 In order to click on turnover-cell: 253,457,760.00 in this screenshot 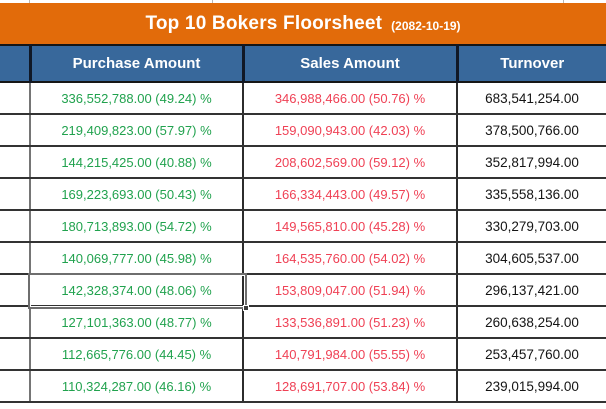, I will do `click(531, 354)`.